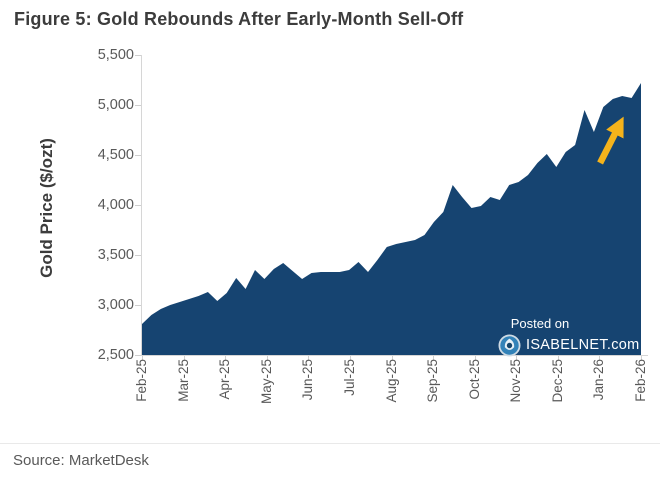 The width and height of the screenshot is (660, 480). What do you see at coordinates (433, 381) in the screenshot?
I see `x-tick-label: Sep-25` at bounding box center [433, 381].